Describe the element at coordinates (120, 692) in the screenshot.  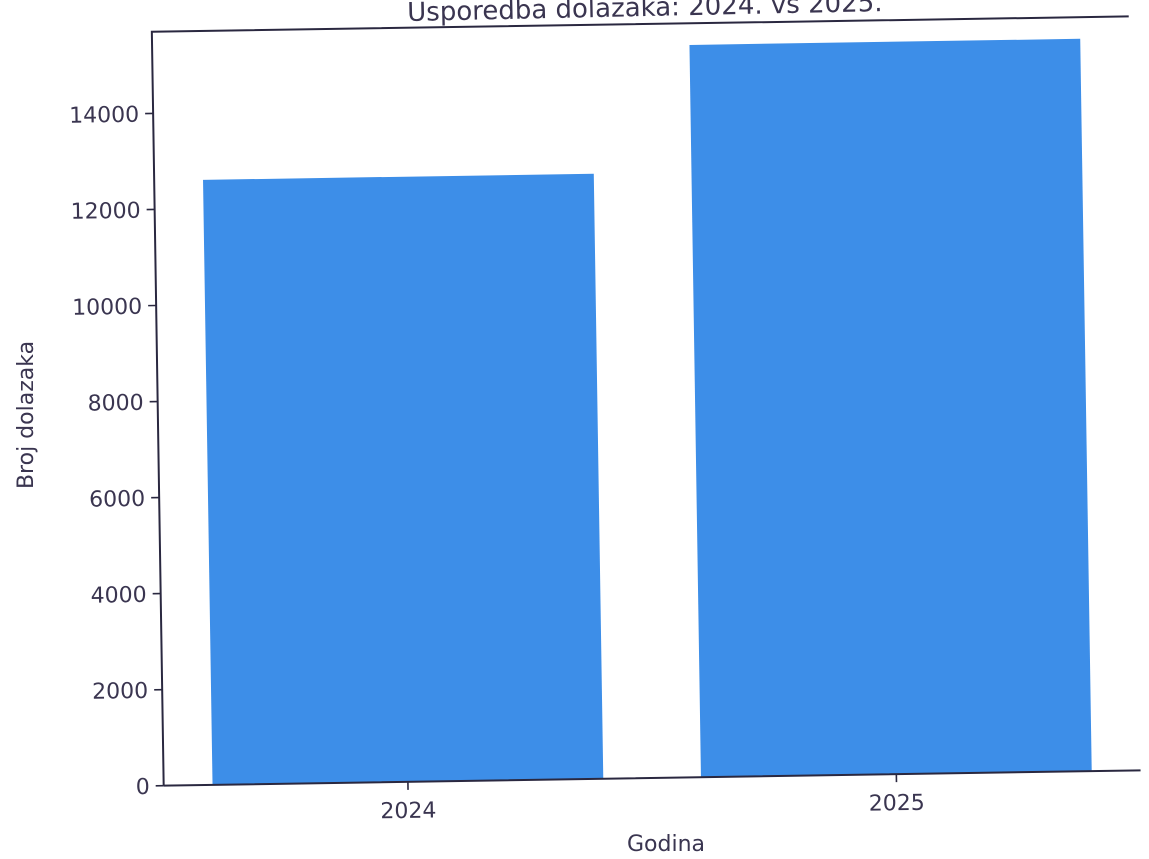
I see `y-tick-label: 2000` at that location.